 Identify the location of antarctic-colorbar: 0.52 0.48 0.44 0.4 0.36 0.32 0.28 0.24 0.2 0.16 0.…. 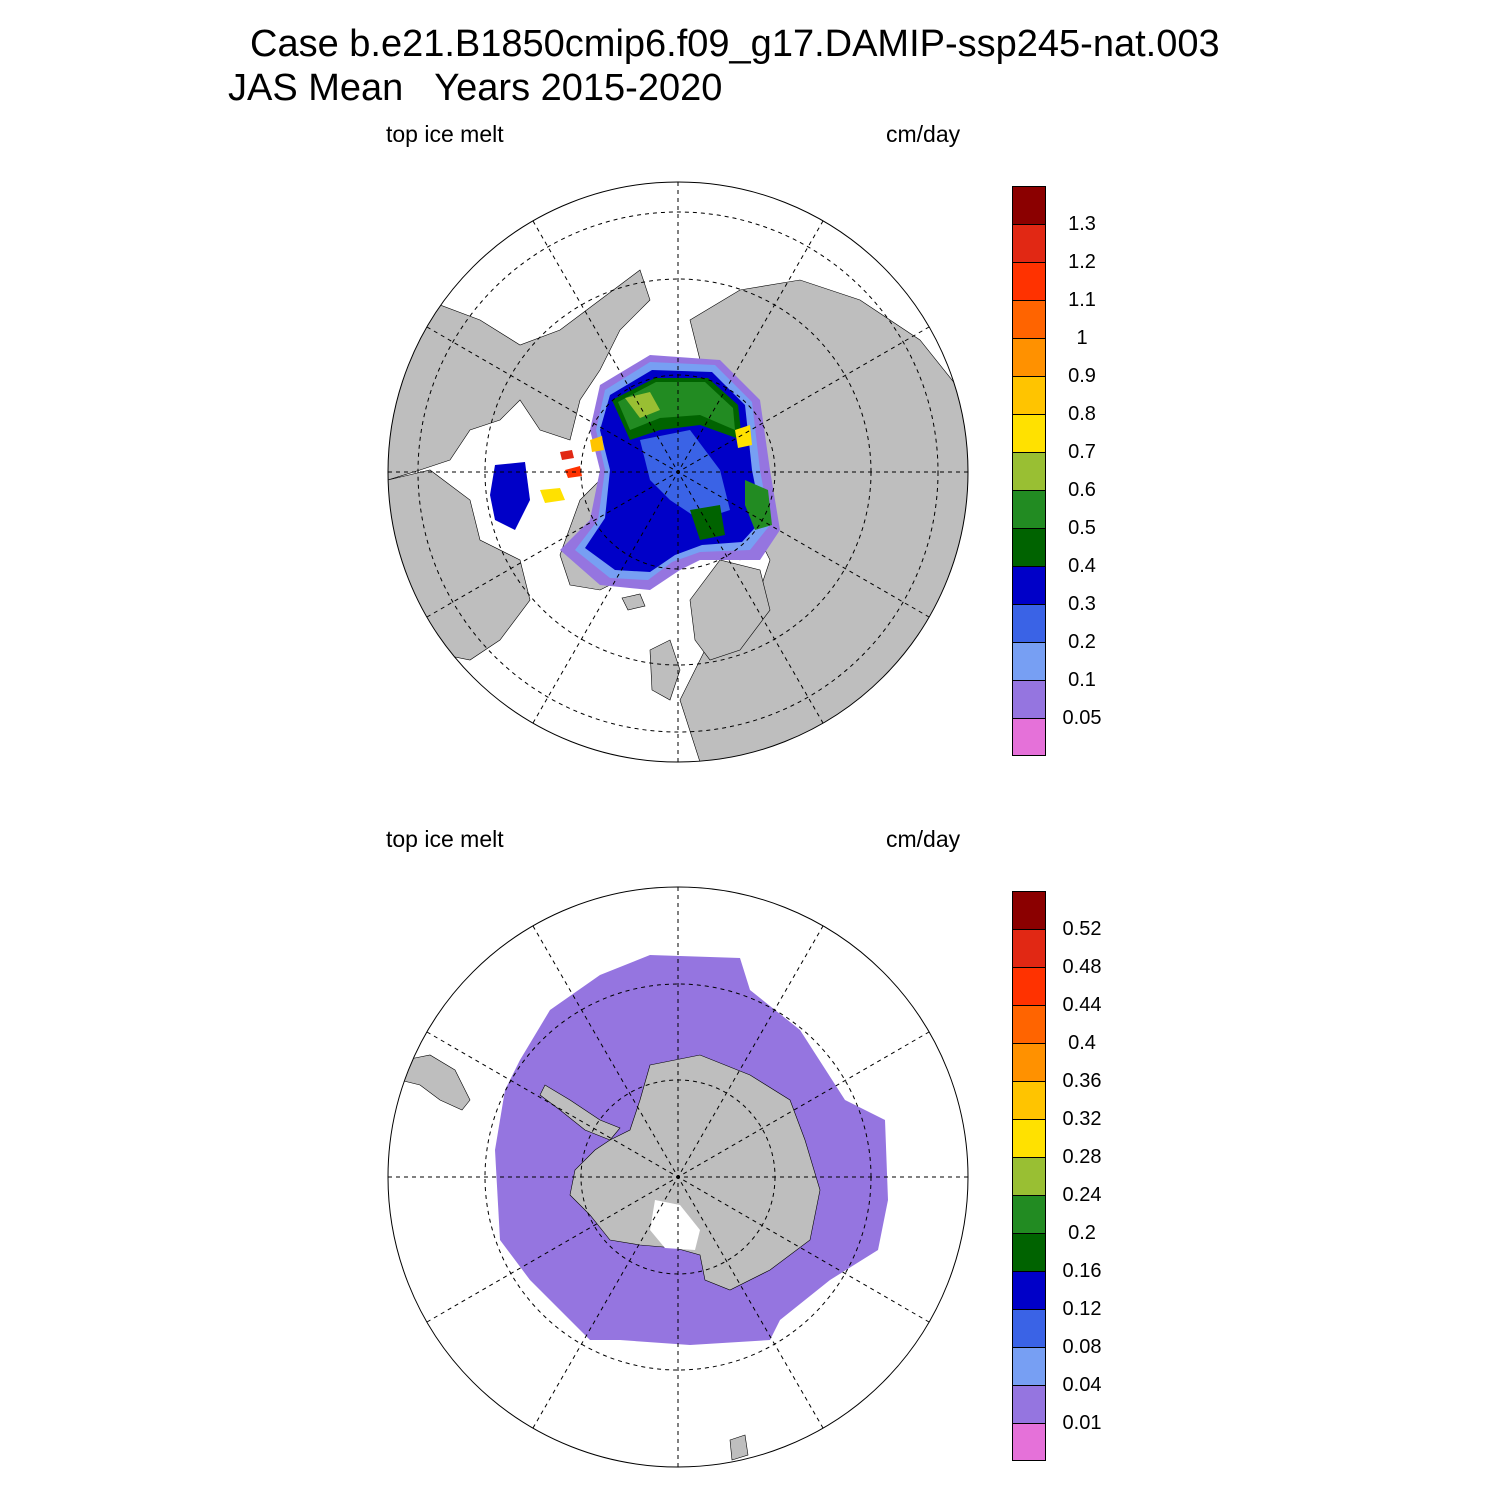
(1056, 1176).